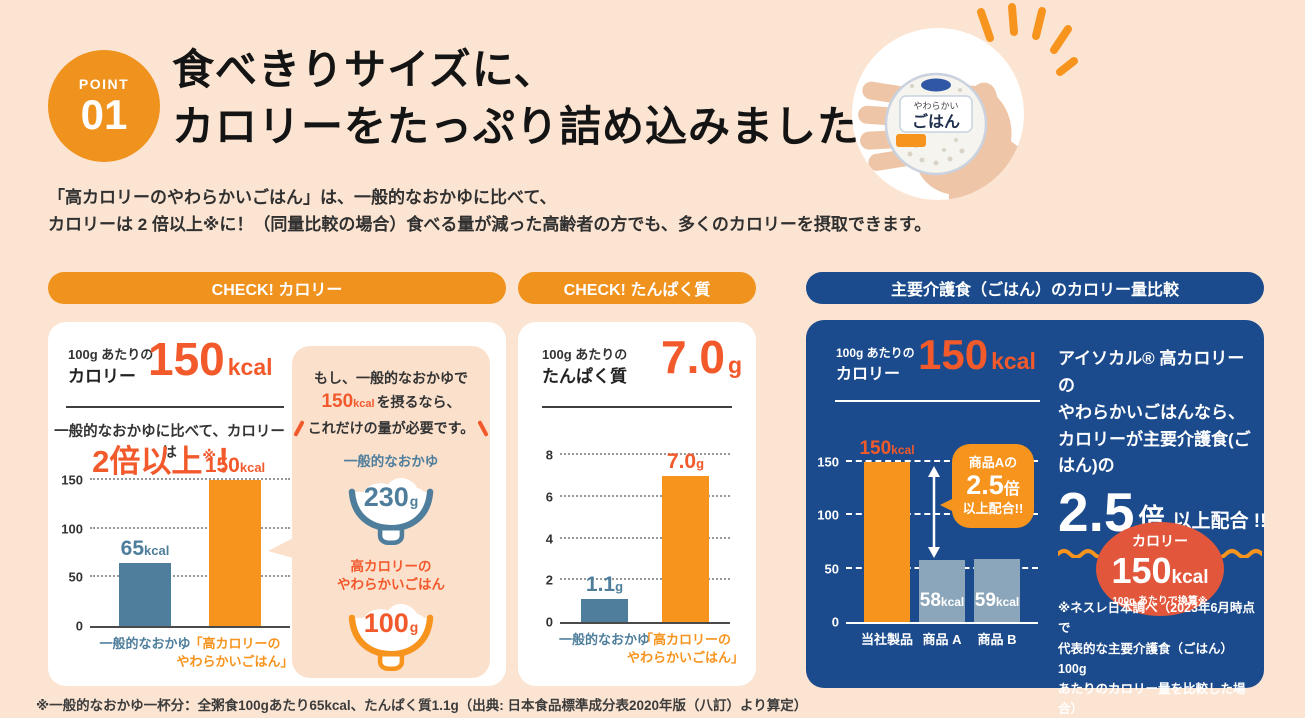  I want to click on ratio-speech-bubble: 商品Aの 2.5倍 以上配合!!, so click(987, 486).